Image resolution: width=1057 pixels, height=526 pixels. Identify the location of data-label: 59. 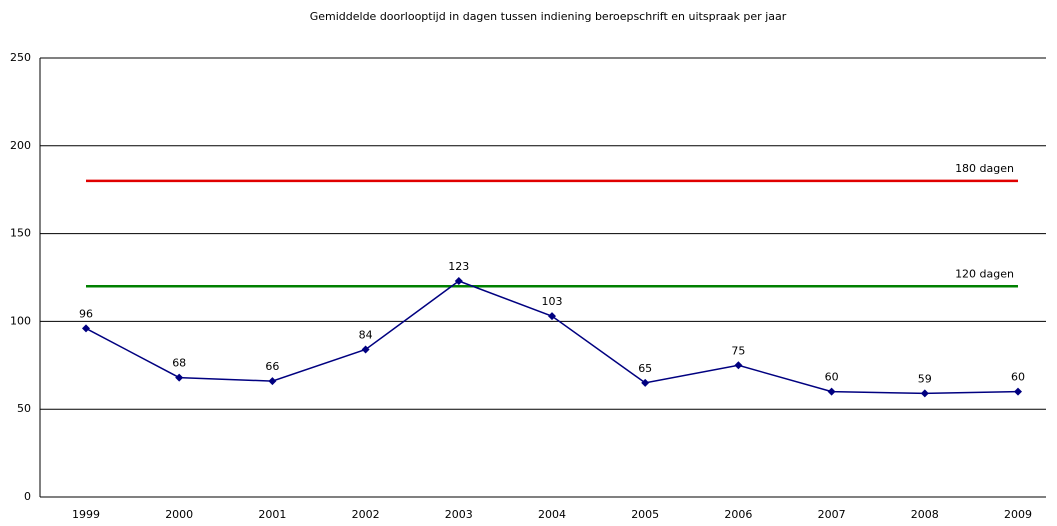
(925, 378).